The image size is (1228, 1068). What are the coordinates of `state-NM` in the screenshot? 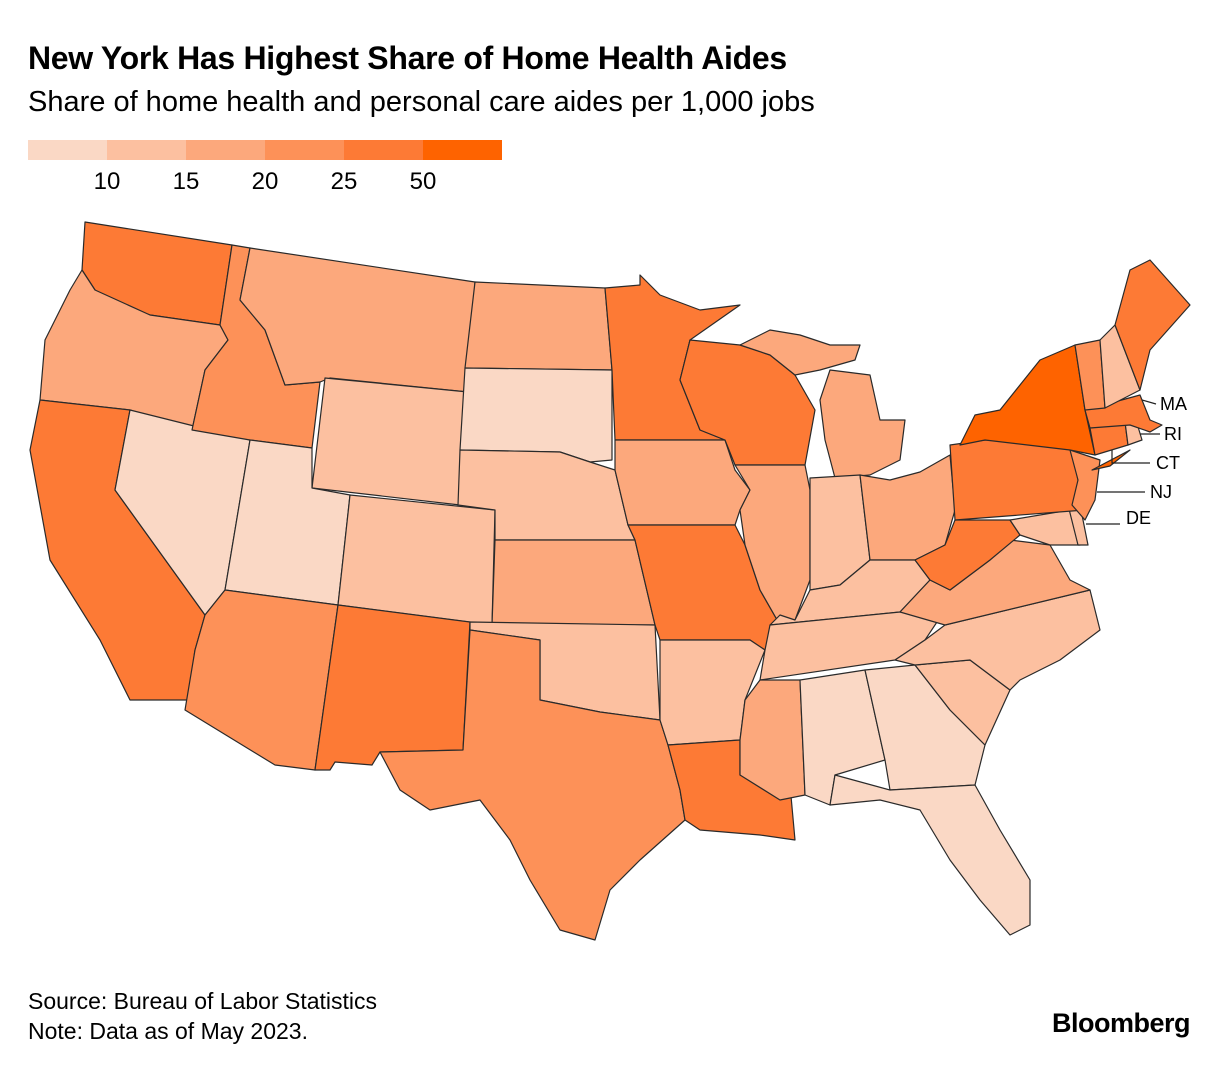 It's located at (392, 687).